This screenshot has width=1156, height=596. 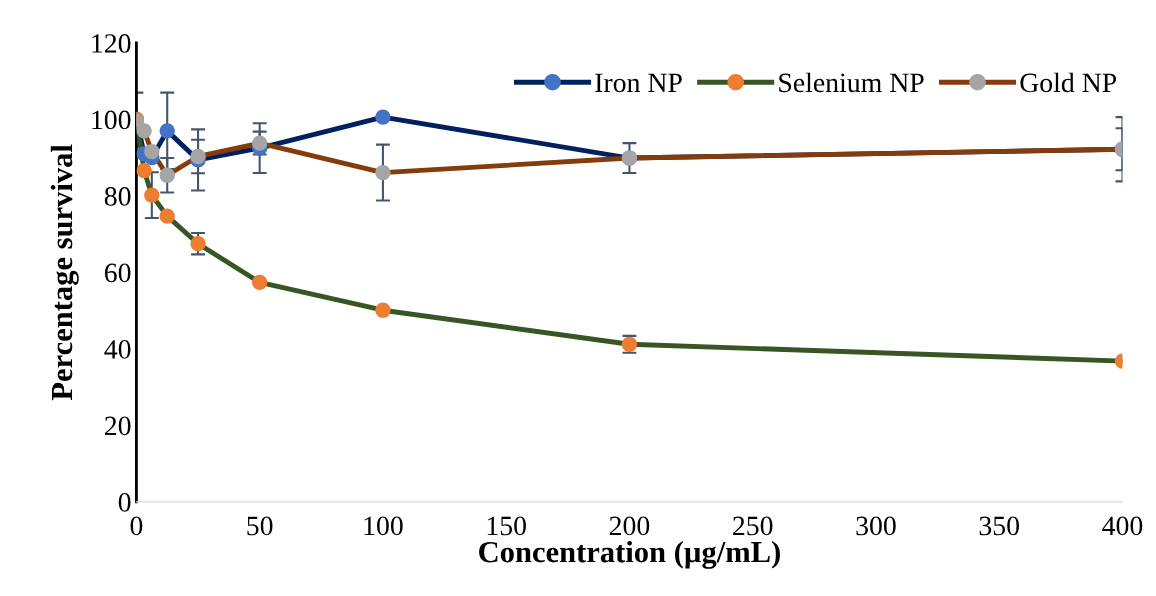 What do you see at coordinates (117, 196) in the screenshot?
I see `y-tick-label: 80` at bounding box center [117, 196].